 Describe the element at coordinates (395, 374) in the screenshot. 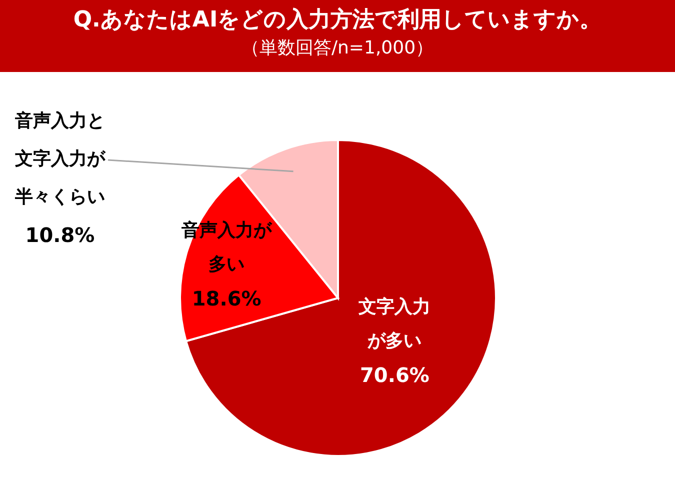

I see `data-label: 70.6%` at that location.